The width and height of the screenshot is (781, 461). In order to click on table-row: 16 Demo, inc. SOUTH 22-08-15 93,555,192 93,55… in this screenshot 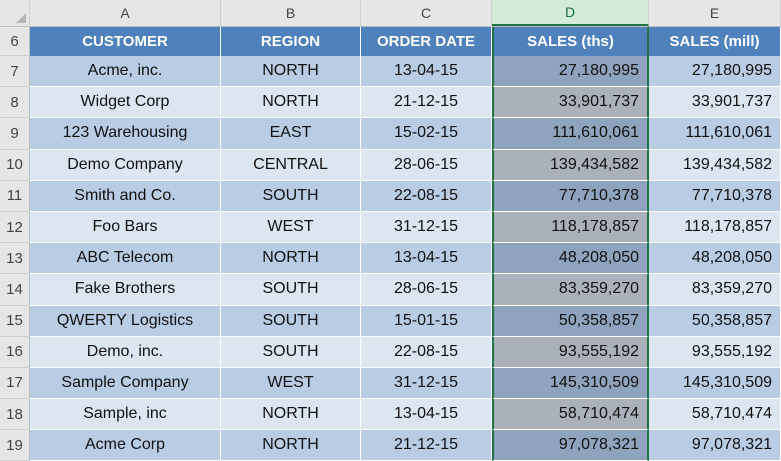, I will do `click(390, 352)`.